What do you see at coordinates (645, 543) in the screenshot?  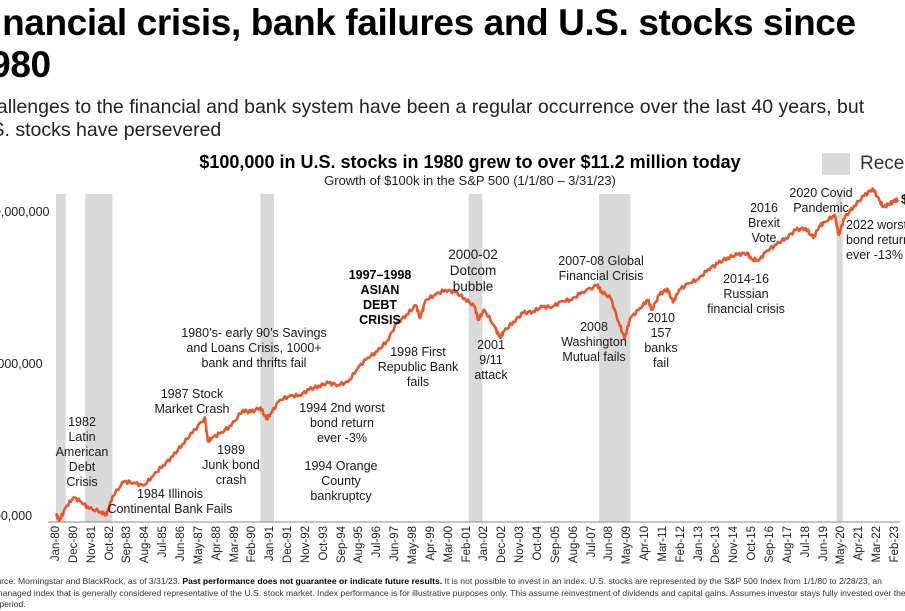 I see `x-tick-label: Apr-10` at bounding box center [645, 543].